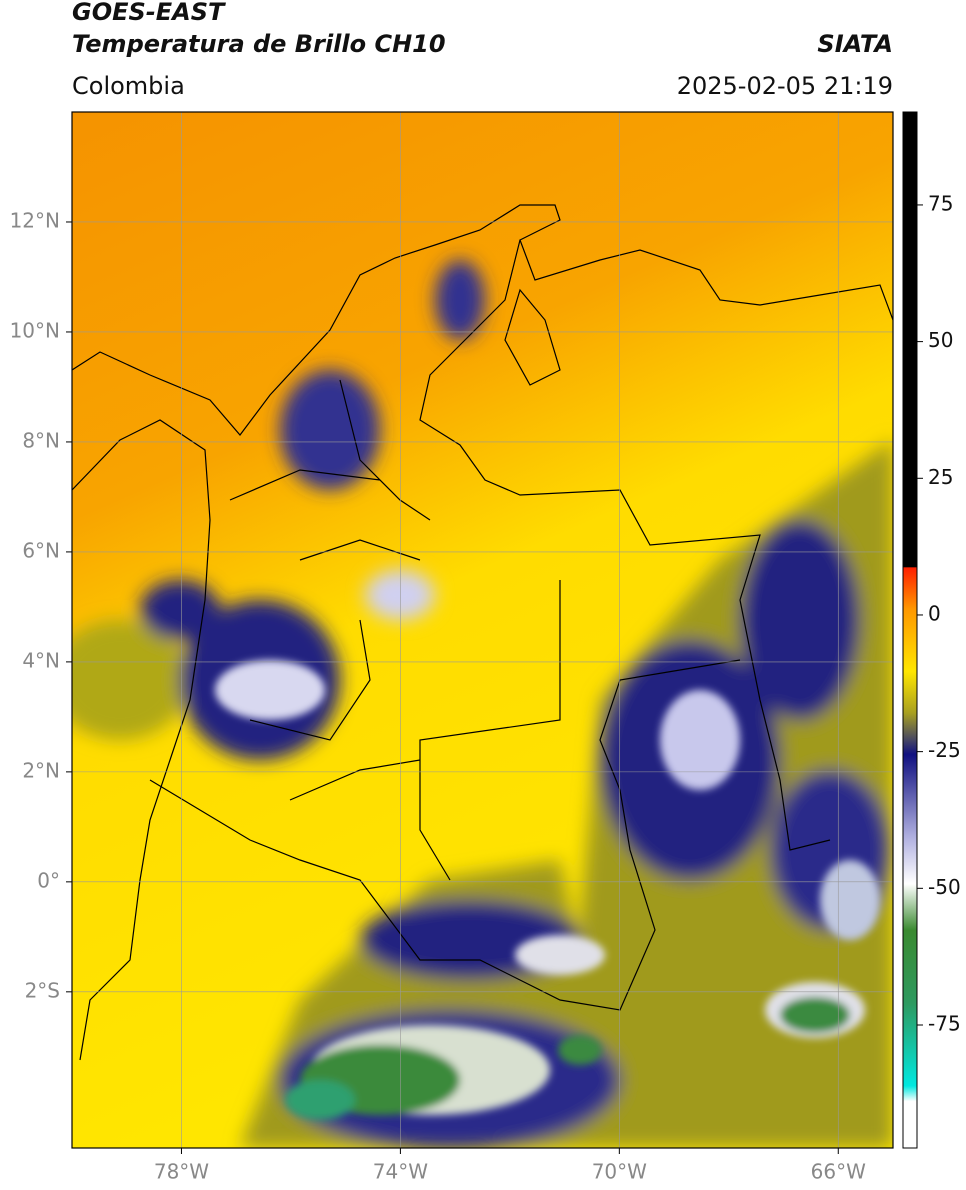 This screenshot has width=966, height=1190. I want to click on colorbar-label: -25, so click(944, 750).